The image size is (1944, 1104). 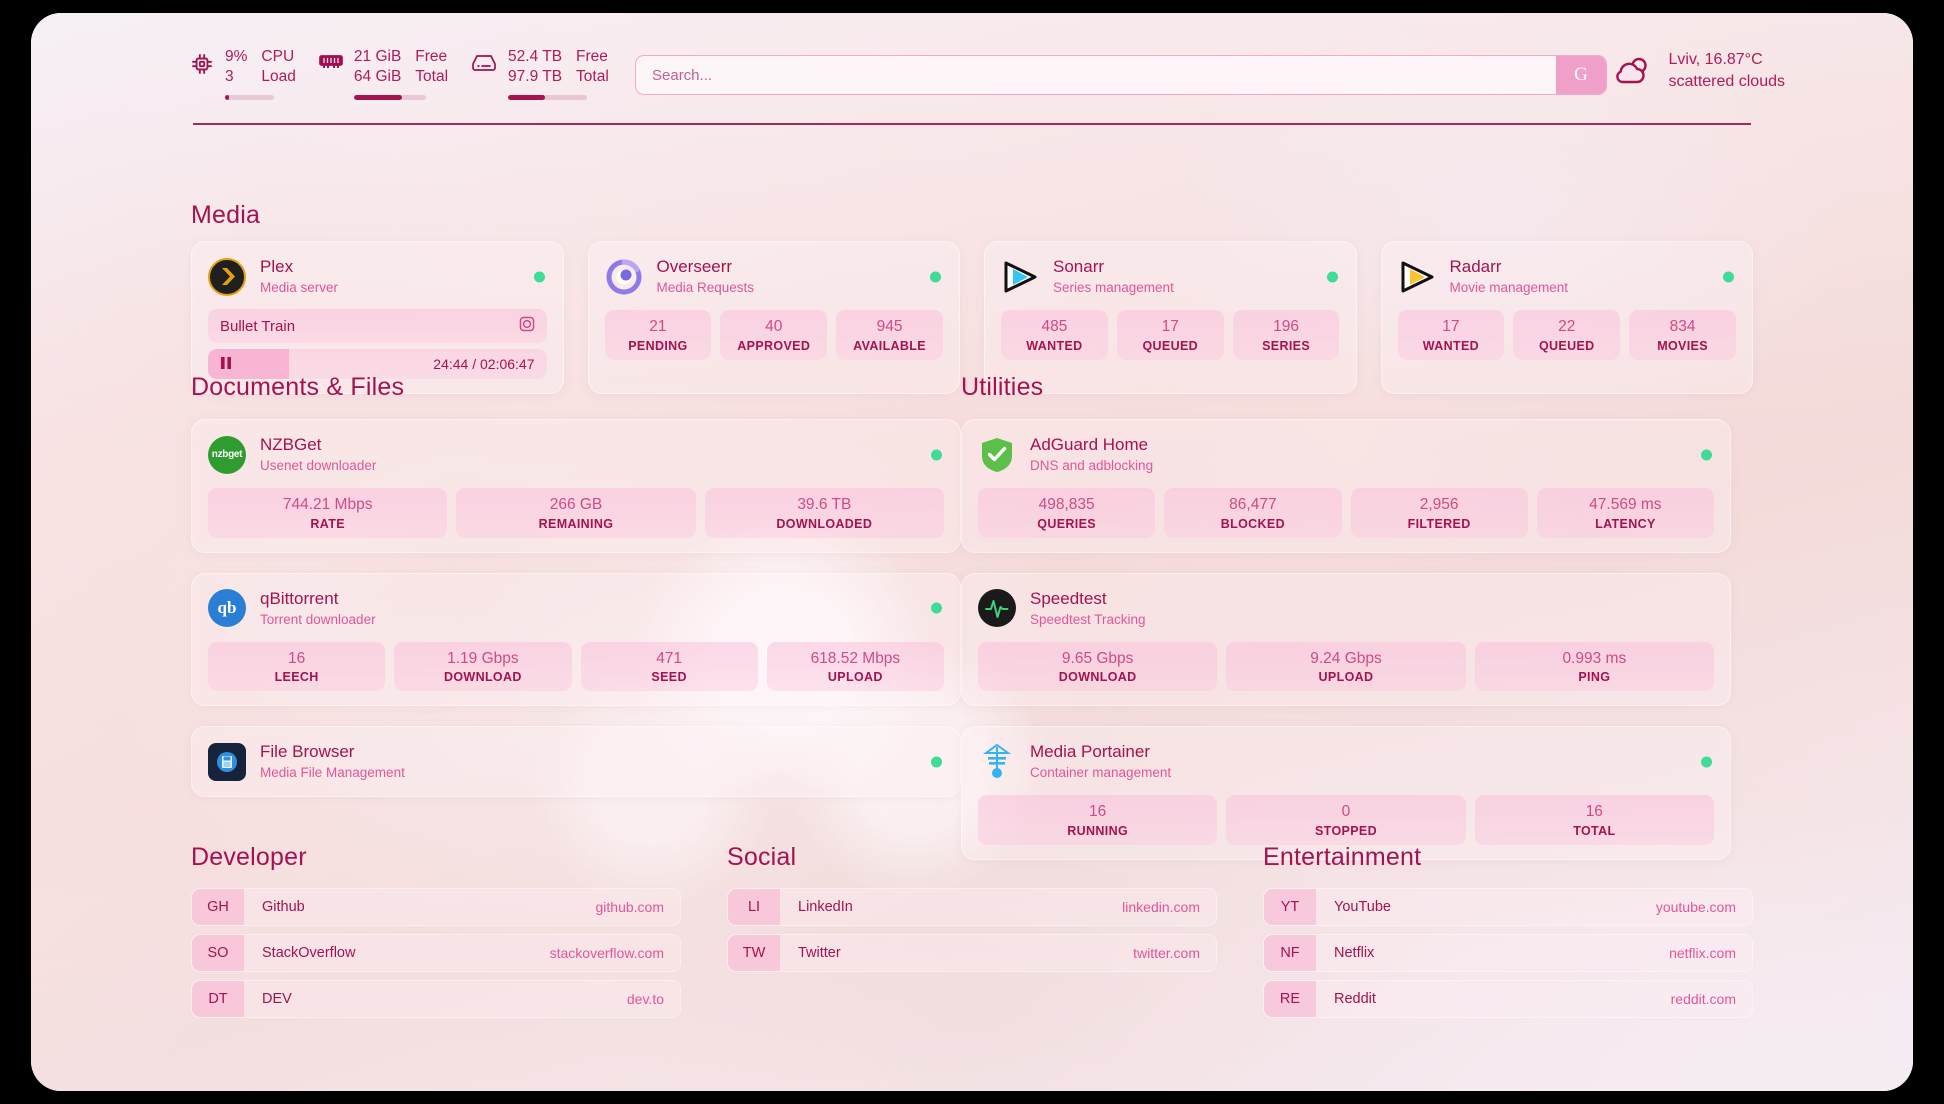 I want to click on stat-box: 266 GB REMAINING, so click(x=576, y=513).